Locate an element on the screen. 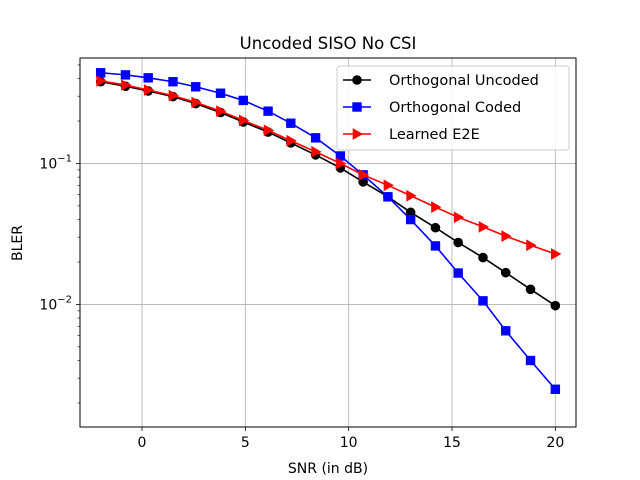 The image size is (640, 480). legend-entry: Learned E2E is located at coordinates (411, 135).